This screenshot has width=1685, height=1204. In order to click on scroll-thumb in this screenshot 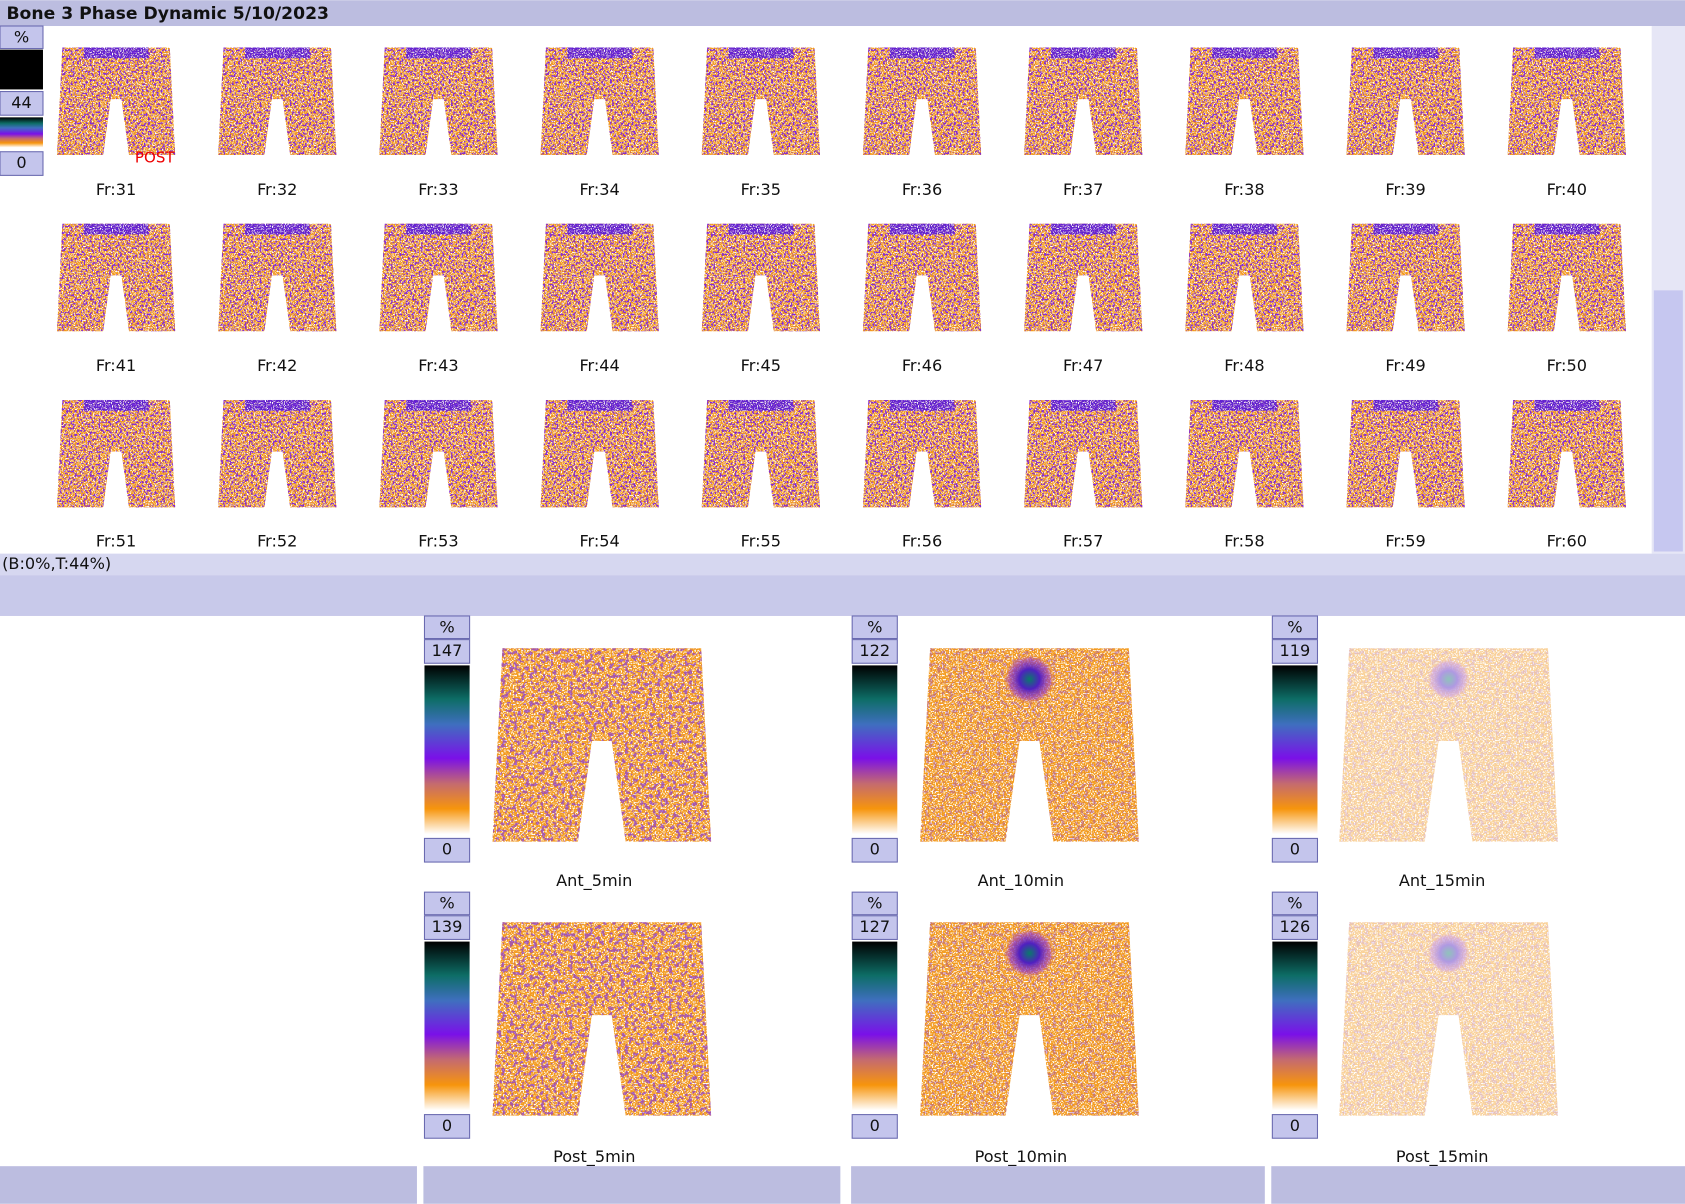, I will do `click(1668, 421)`.